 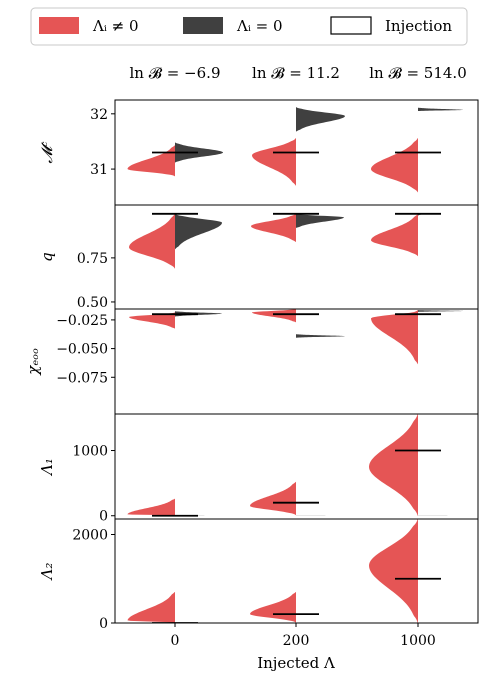 What do you see at coordinates (296, 73) in the screenshot?
I see `bayes-factor-200: ln 𝓑 = 11.2` at bounding box center [296, 73].